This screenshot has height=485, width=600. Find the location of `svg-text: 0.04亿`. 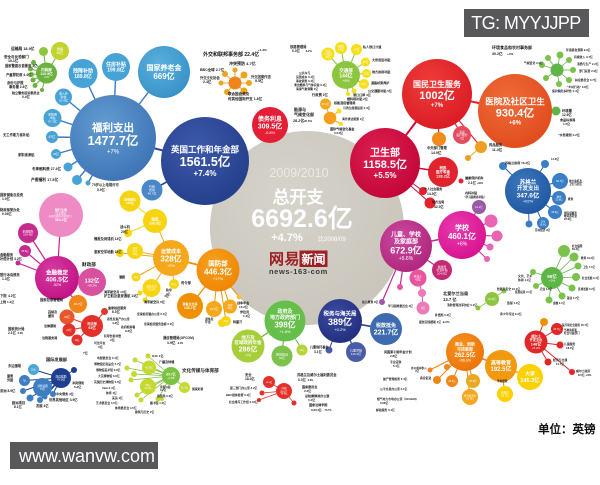

svg-text: 0.04亿 is located at coordinates (338, 132).